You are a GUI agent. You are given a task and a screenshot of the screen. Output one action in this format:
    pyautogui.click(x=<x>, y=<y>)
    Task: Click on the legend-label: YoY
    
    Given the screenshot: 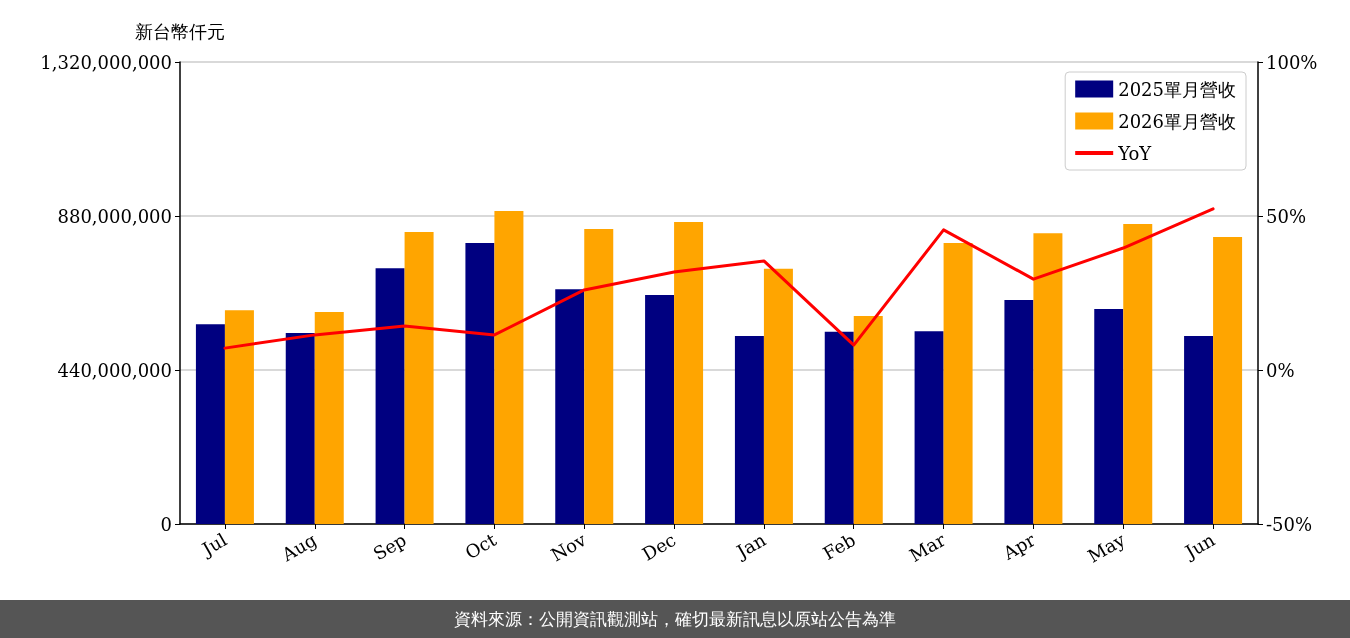 What is the action you would take?
    pyautogui.click(x=1135, y=153)
    